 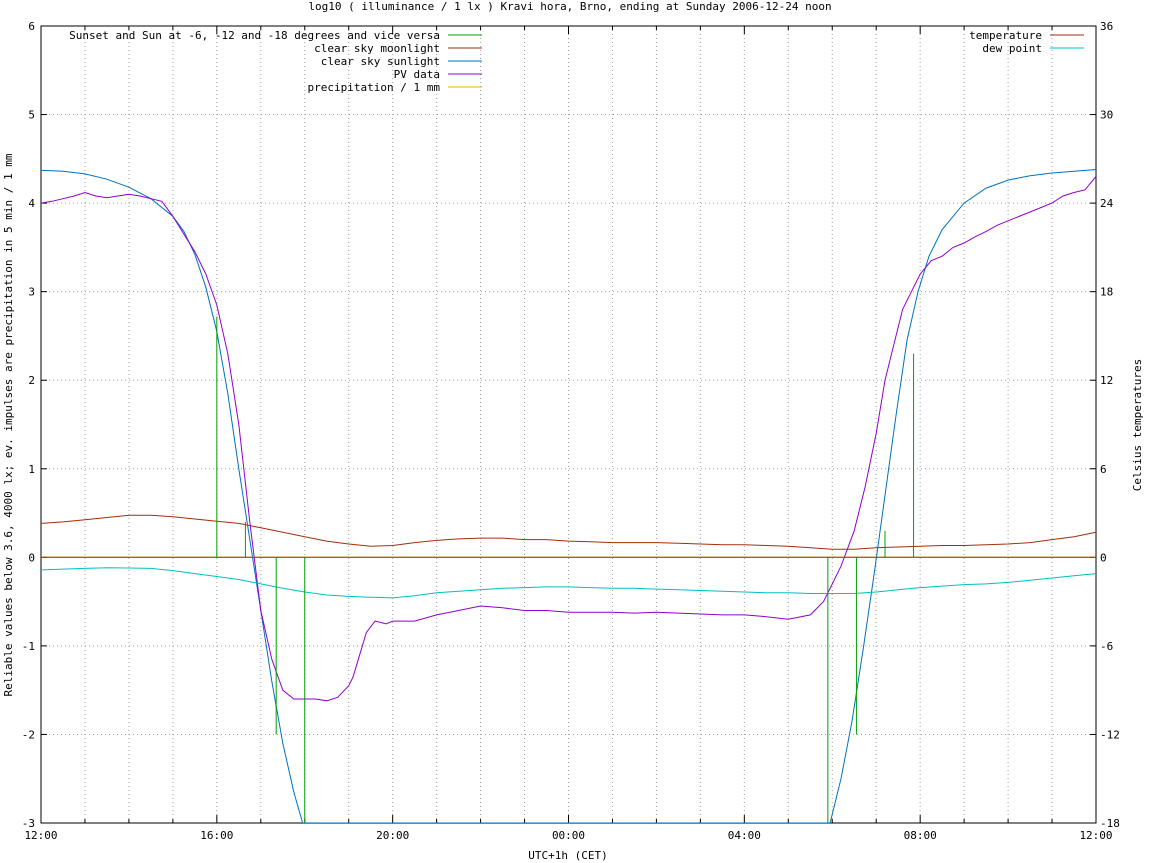 I want to click on legend-label: dew point, so click(x=1012, y=48).